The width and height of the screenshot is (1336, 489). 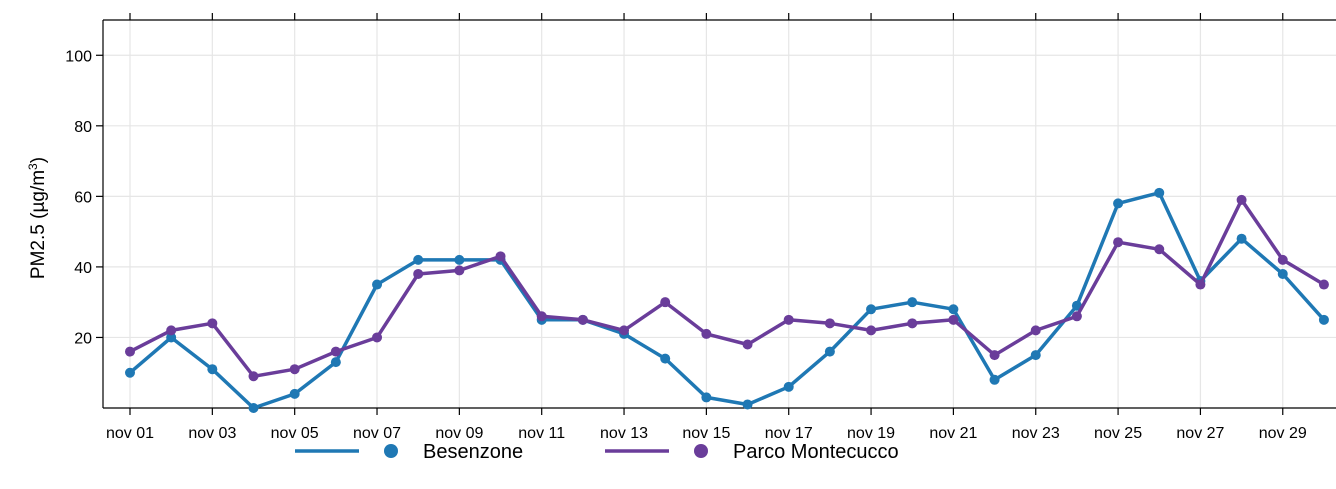 I want to click on x-tick-label: nov 15, so click(x=706, y=433).